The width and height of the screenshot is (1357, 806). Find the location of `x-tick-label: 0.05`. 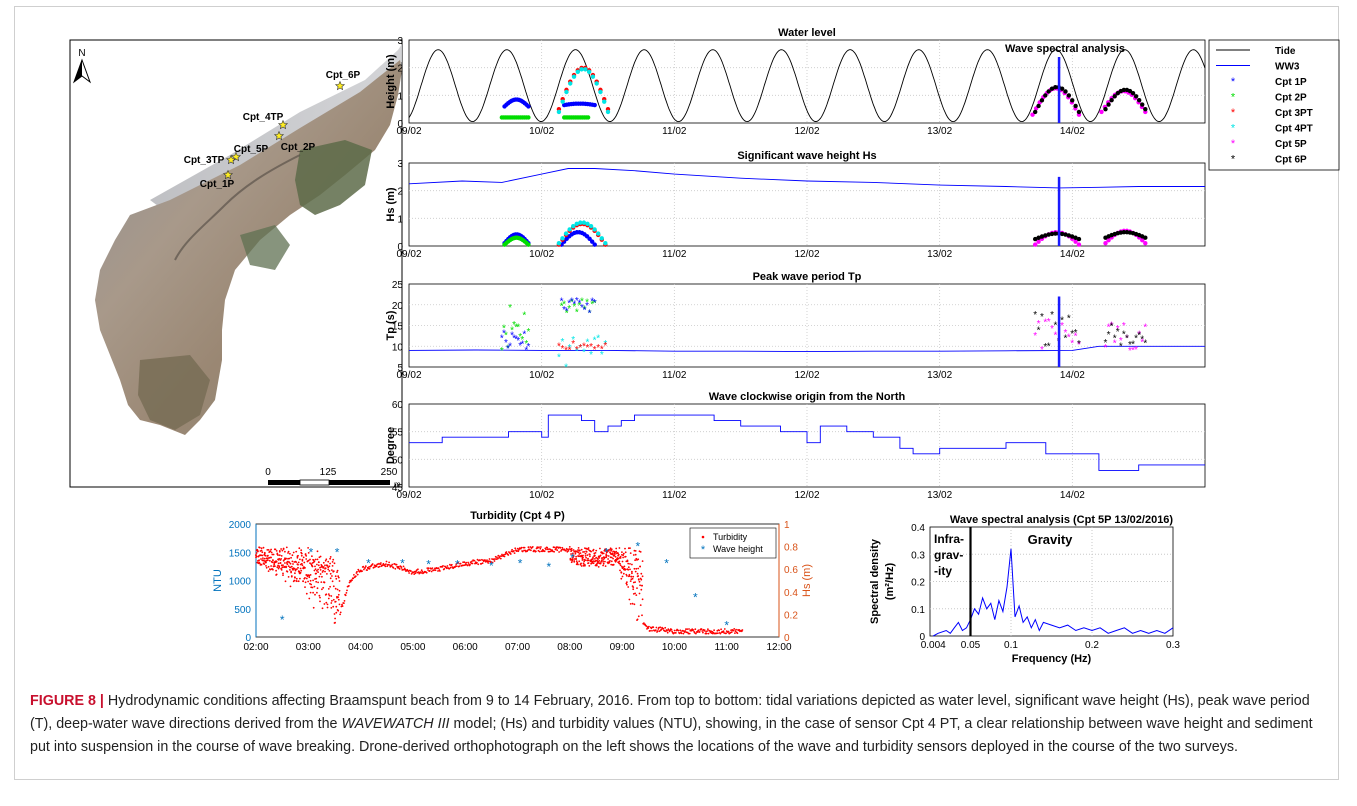

x-tick-label: 0.05 is located at coordinates (971, 645).